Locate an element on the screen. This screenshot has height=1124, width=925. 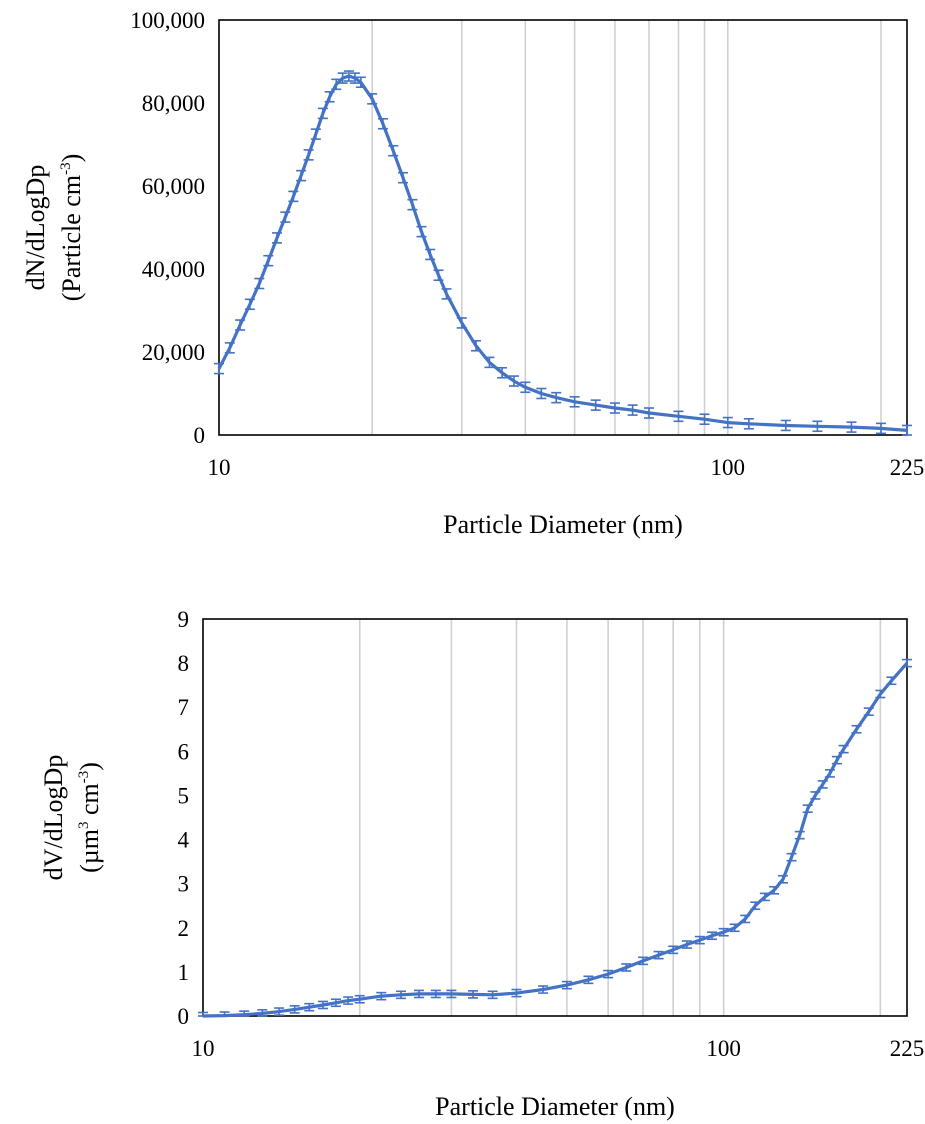
y-tick-label: 1 is located at coordinates (184, 972).